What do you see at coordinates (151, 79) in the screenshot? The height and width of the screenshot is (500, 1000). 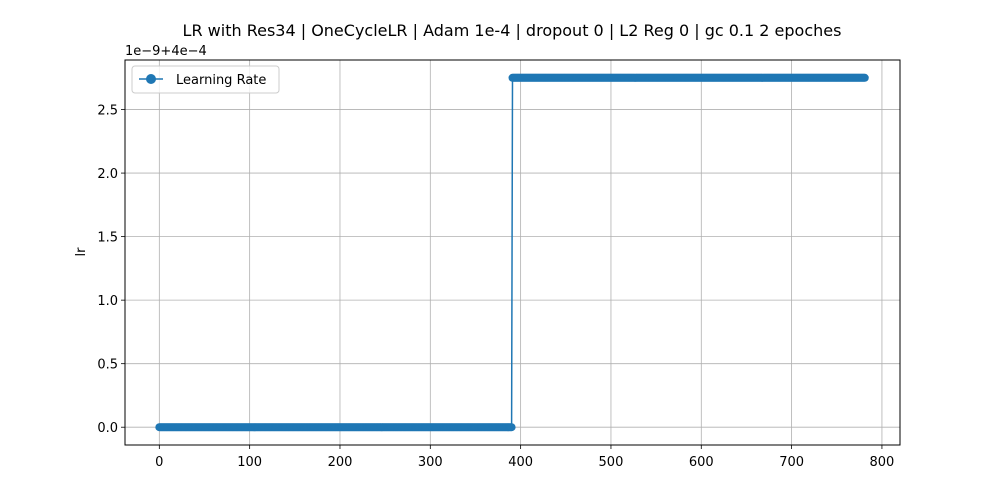 I see `legend-marker-icon` at bounding box center [151, 79].